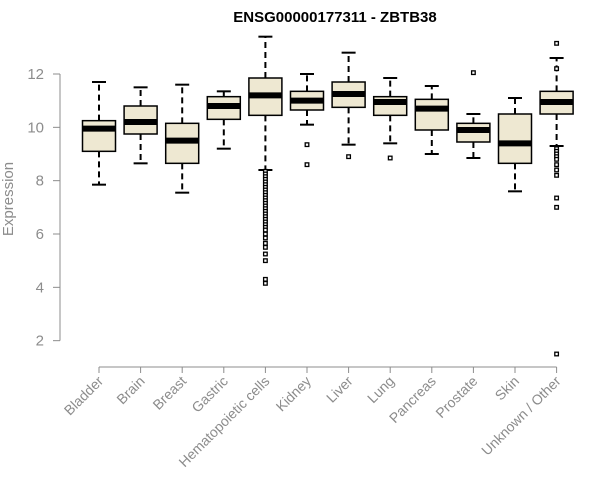 The width and height of the screenshot is (600, 500). Describe the element at coordinates (40, 234) in the screenshot. I see `y-tick-label: 6` at that location.